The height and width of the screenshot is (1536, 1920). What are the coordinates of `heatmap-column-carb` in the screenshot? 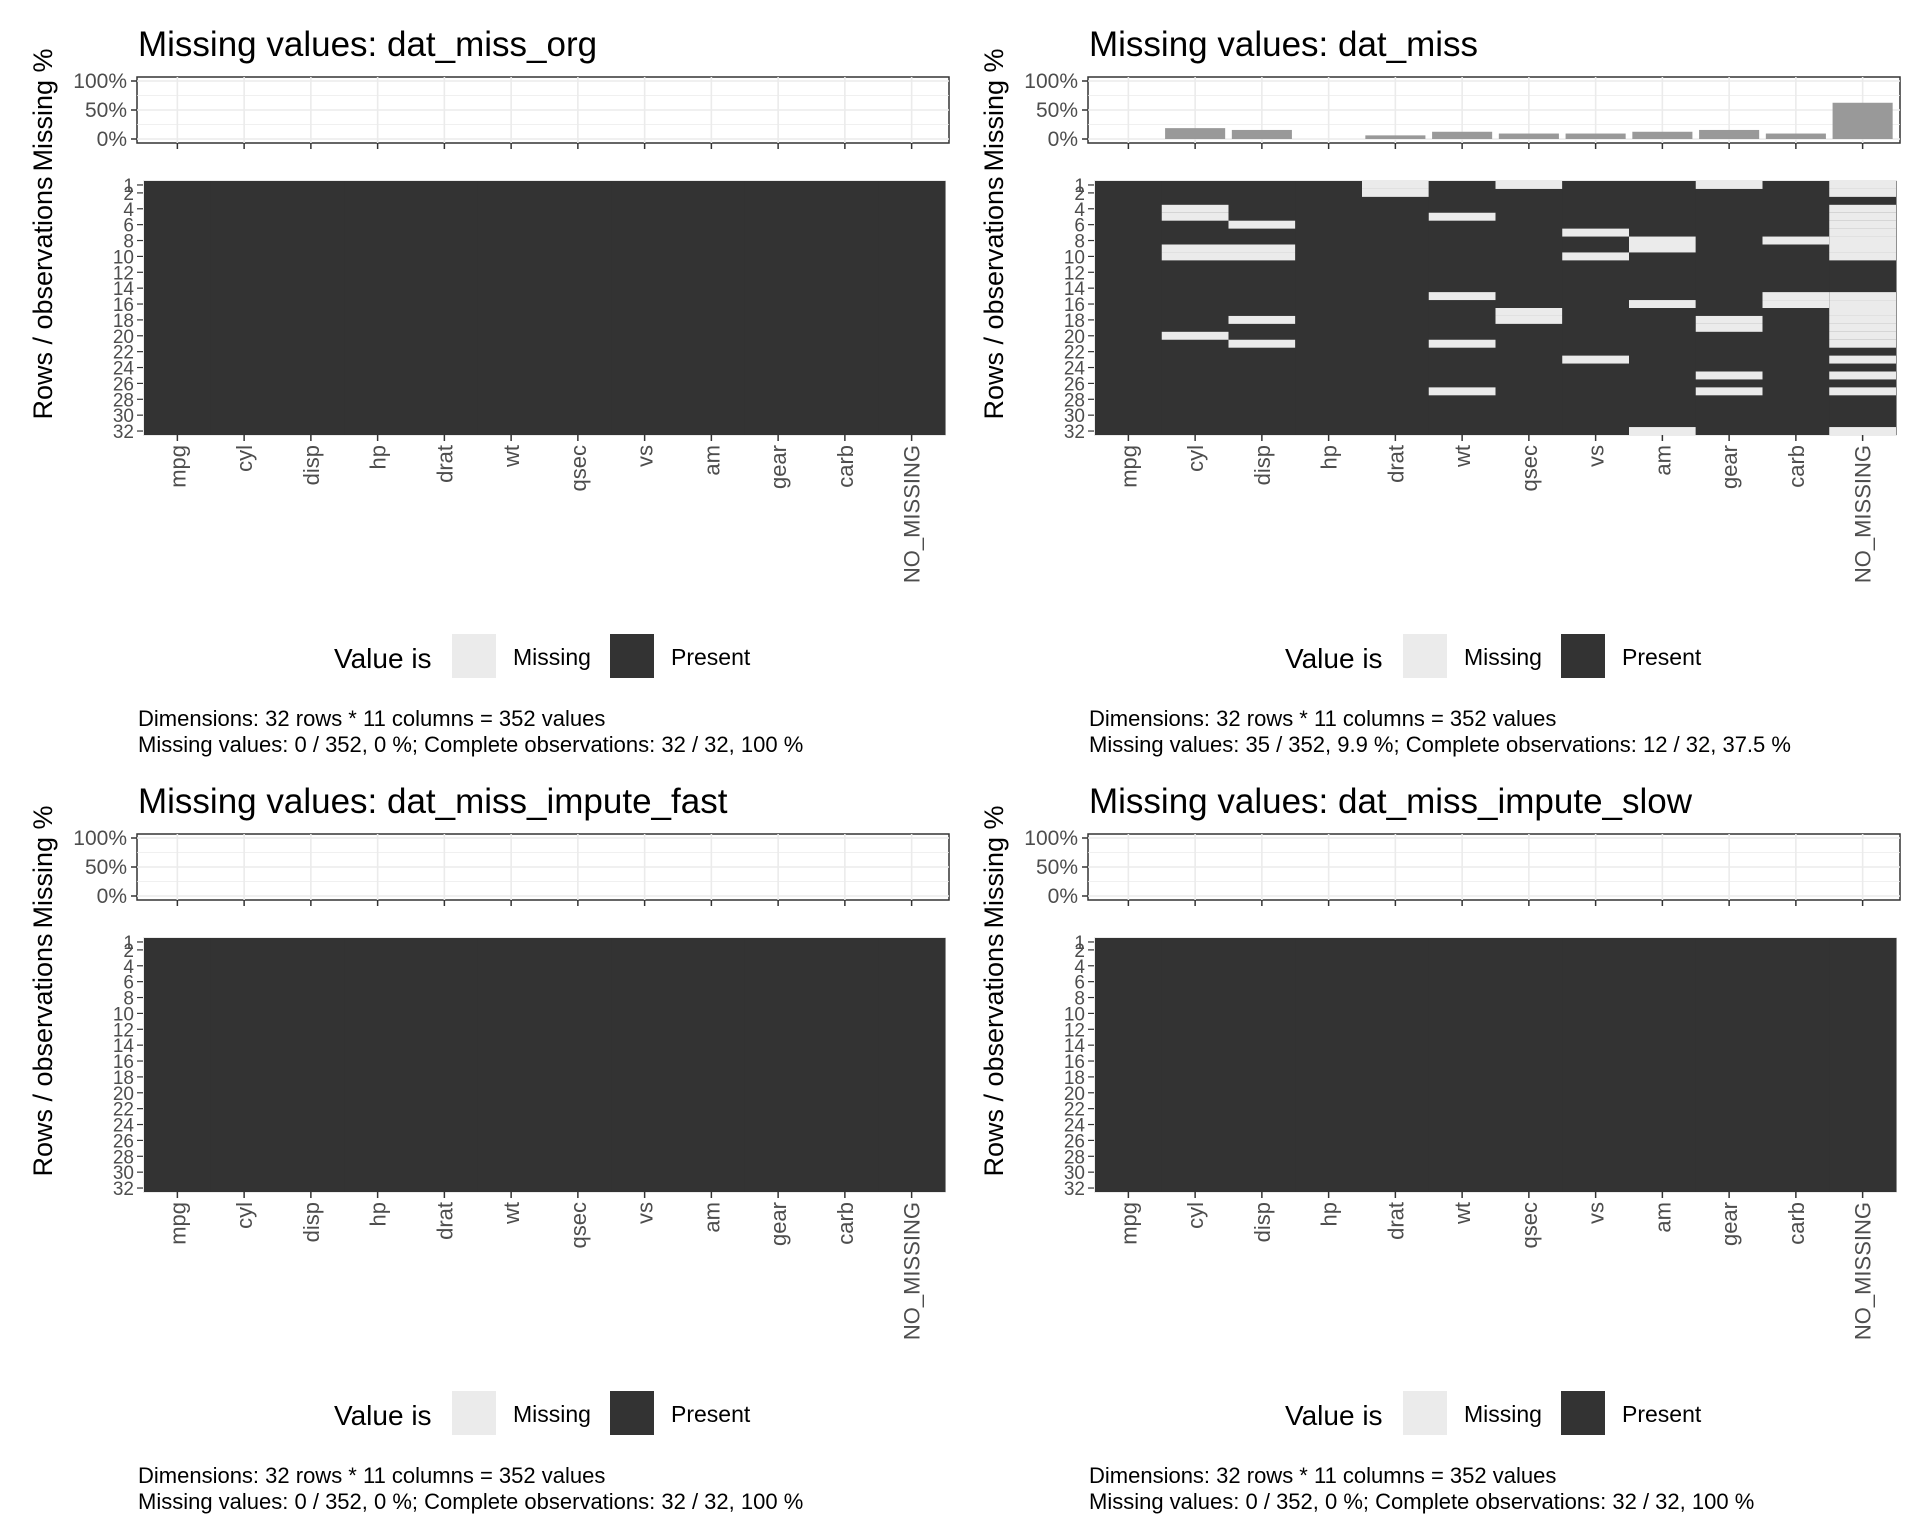 It's located at (1796, 1065).